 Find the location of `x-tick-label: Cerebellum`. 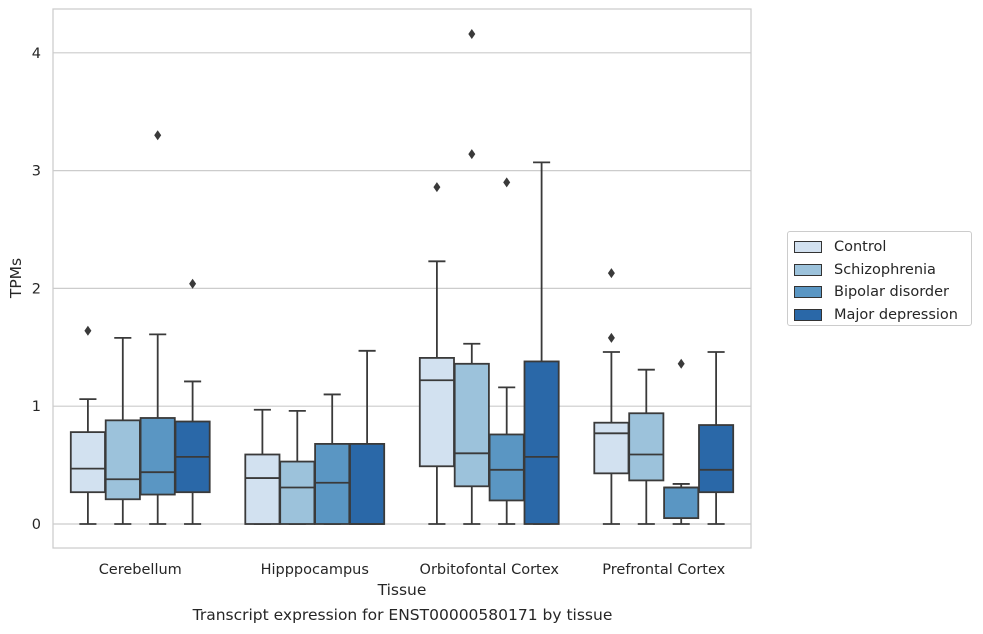

x-tick-label: Cerebellum is located at coordinates (140, 570).